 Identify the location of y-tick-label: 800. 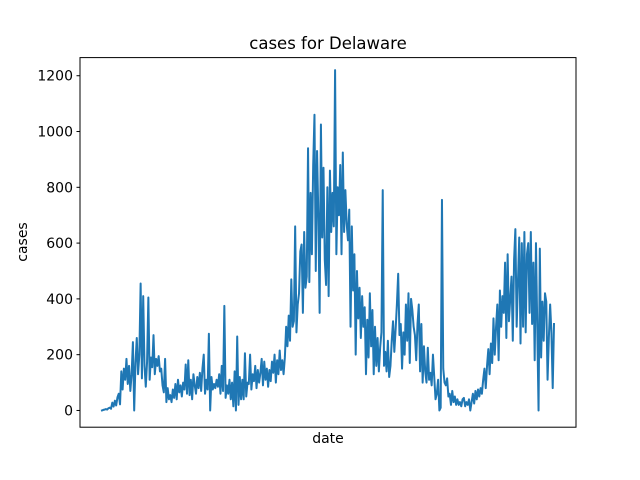
(59, 188).